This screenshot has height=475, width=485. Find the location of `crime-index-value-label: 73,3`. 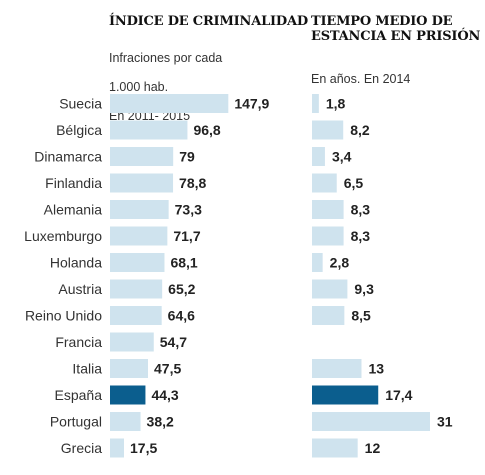

crime-index-value-label: 73,3 is located at coordinates (188, 210).